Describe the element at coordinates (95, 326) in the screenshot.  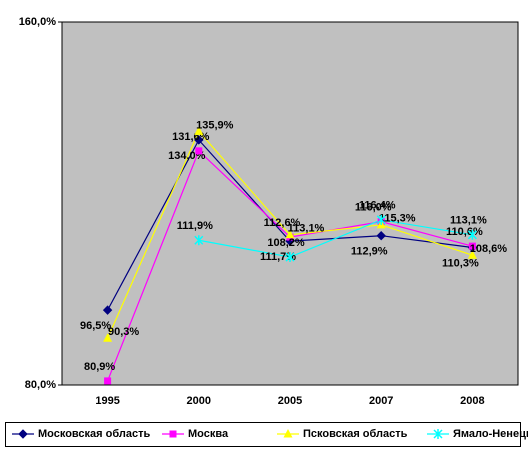
I see `data-label: 96,5%` at that location.